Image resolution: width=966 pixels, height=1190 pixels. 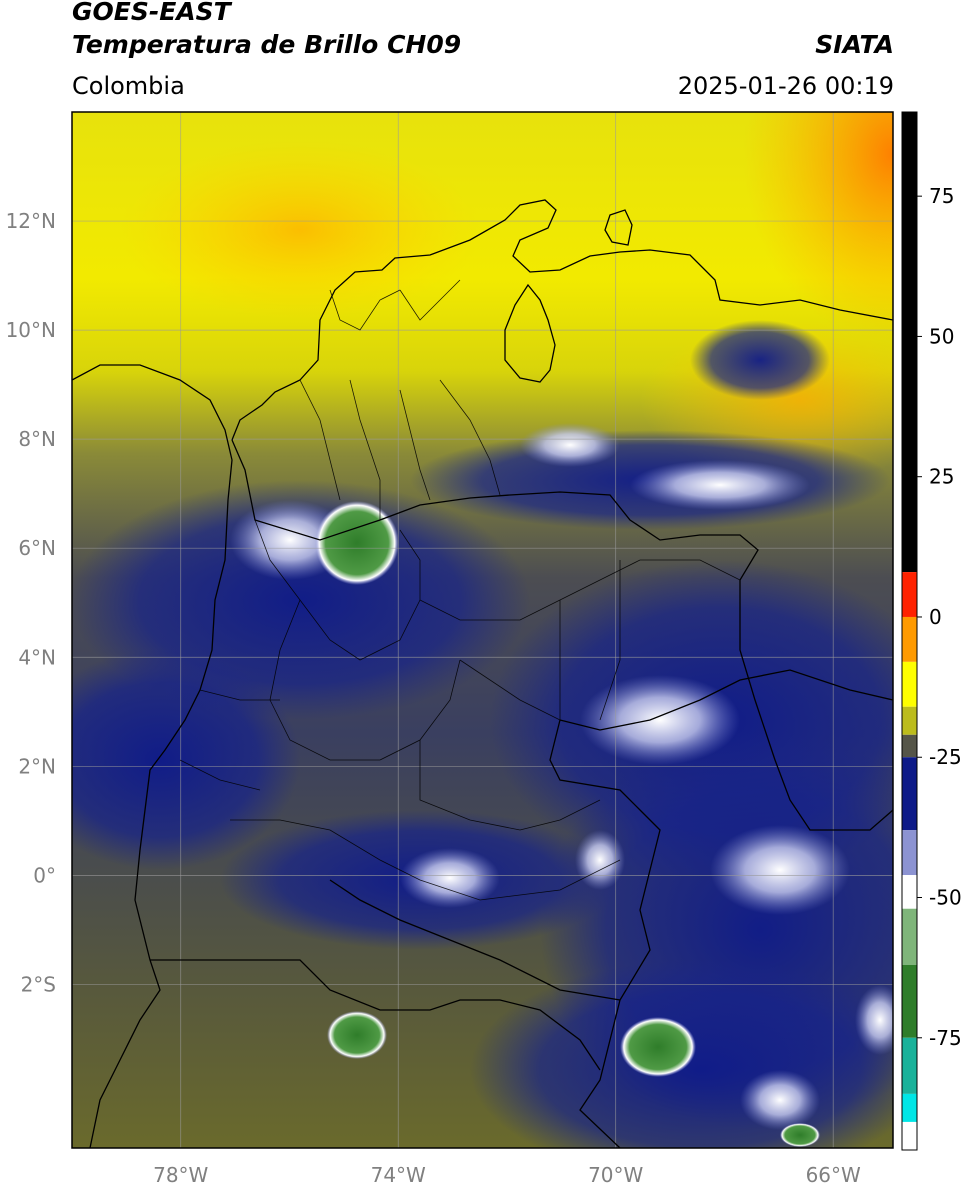 What do you see at coordinates (530, 333) in the screenshot?
I see `lake-maracaibo` at bounding box center [530, 333].